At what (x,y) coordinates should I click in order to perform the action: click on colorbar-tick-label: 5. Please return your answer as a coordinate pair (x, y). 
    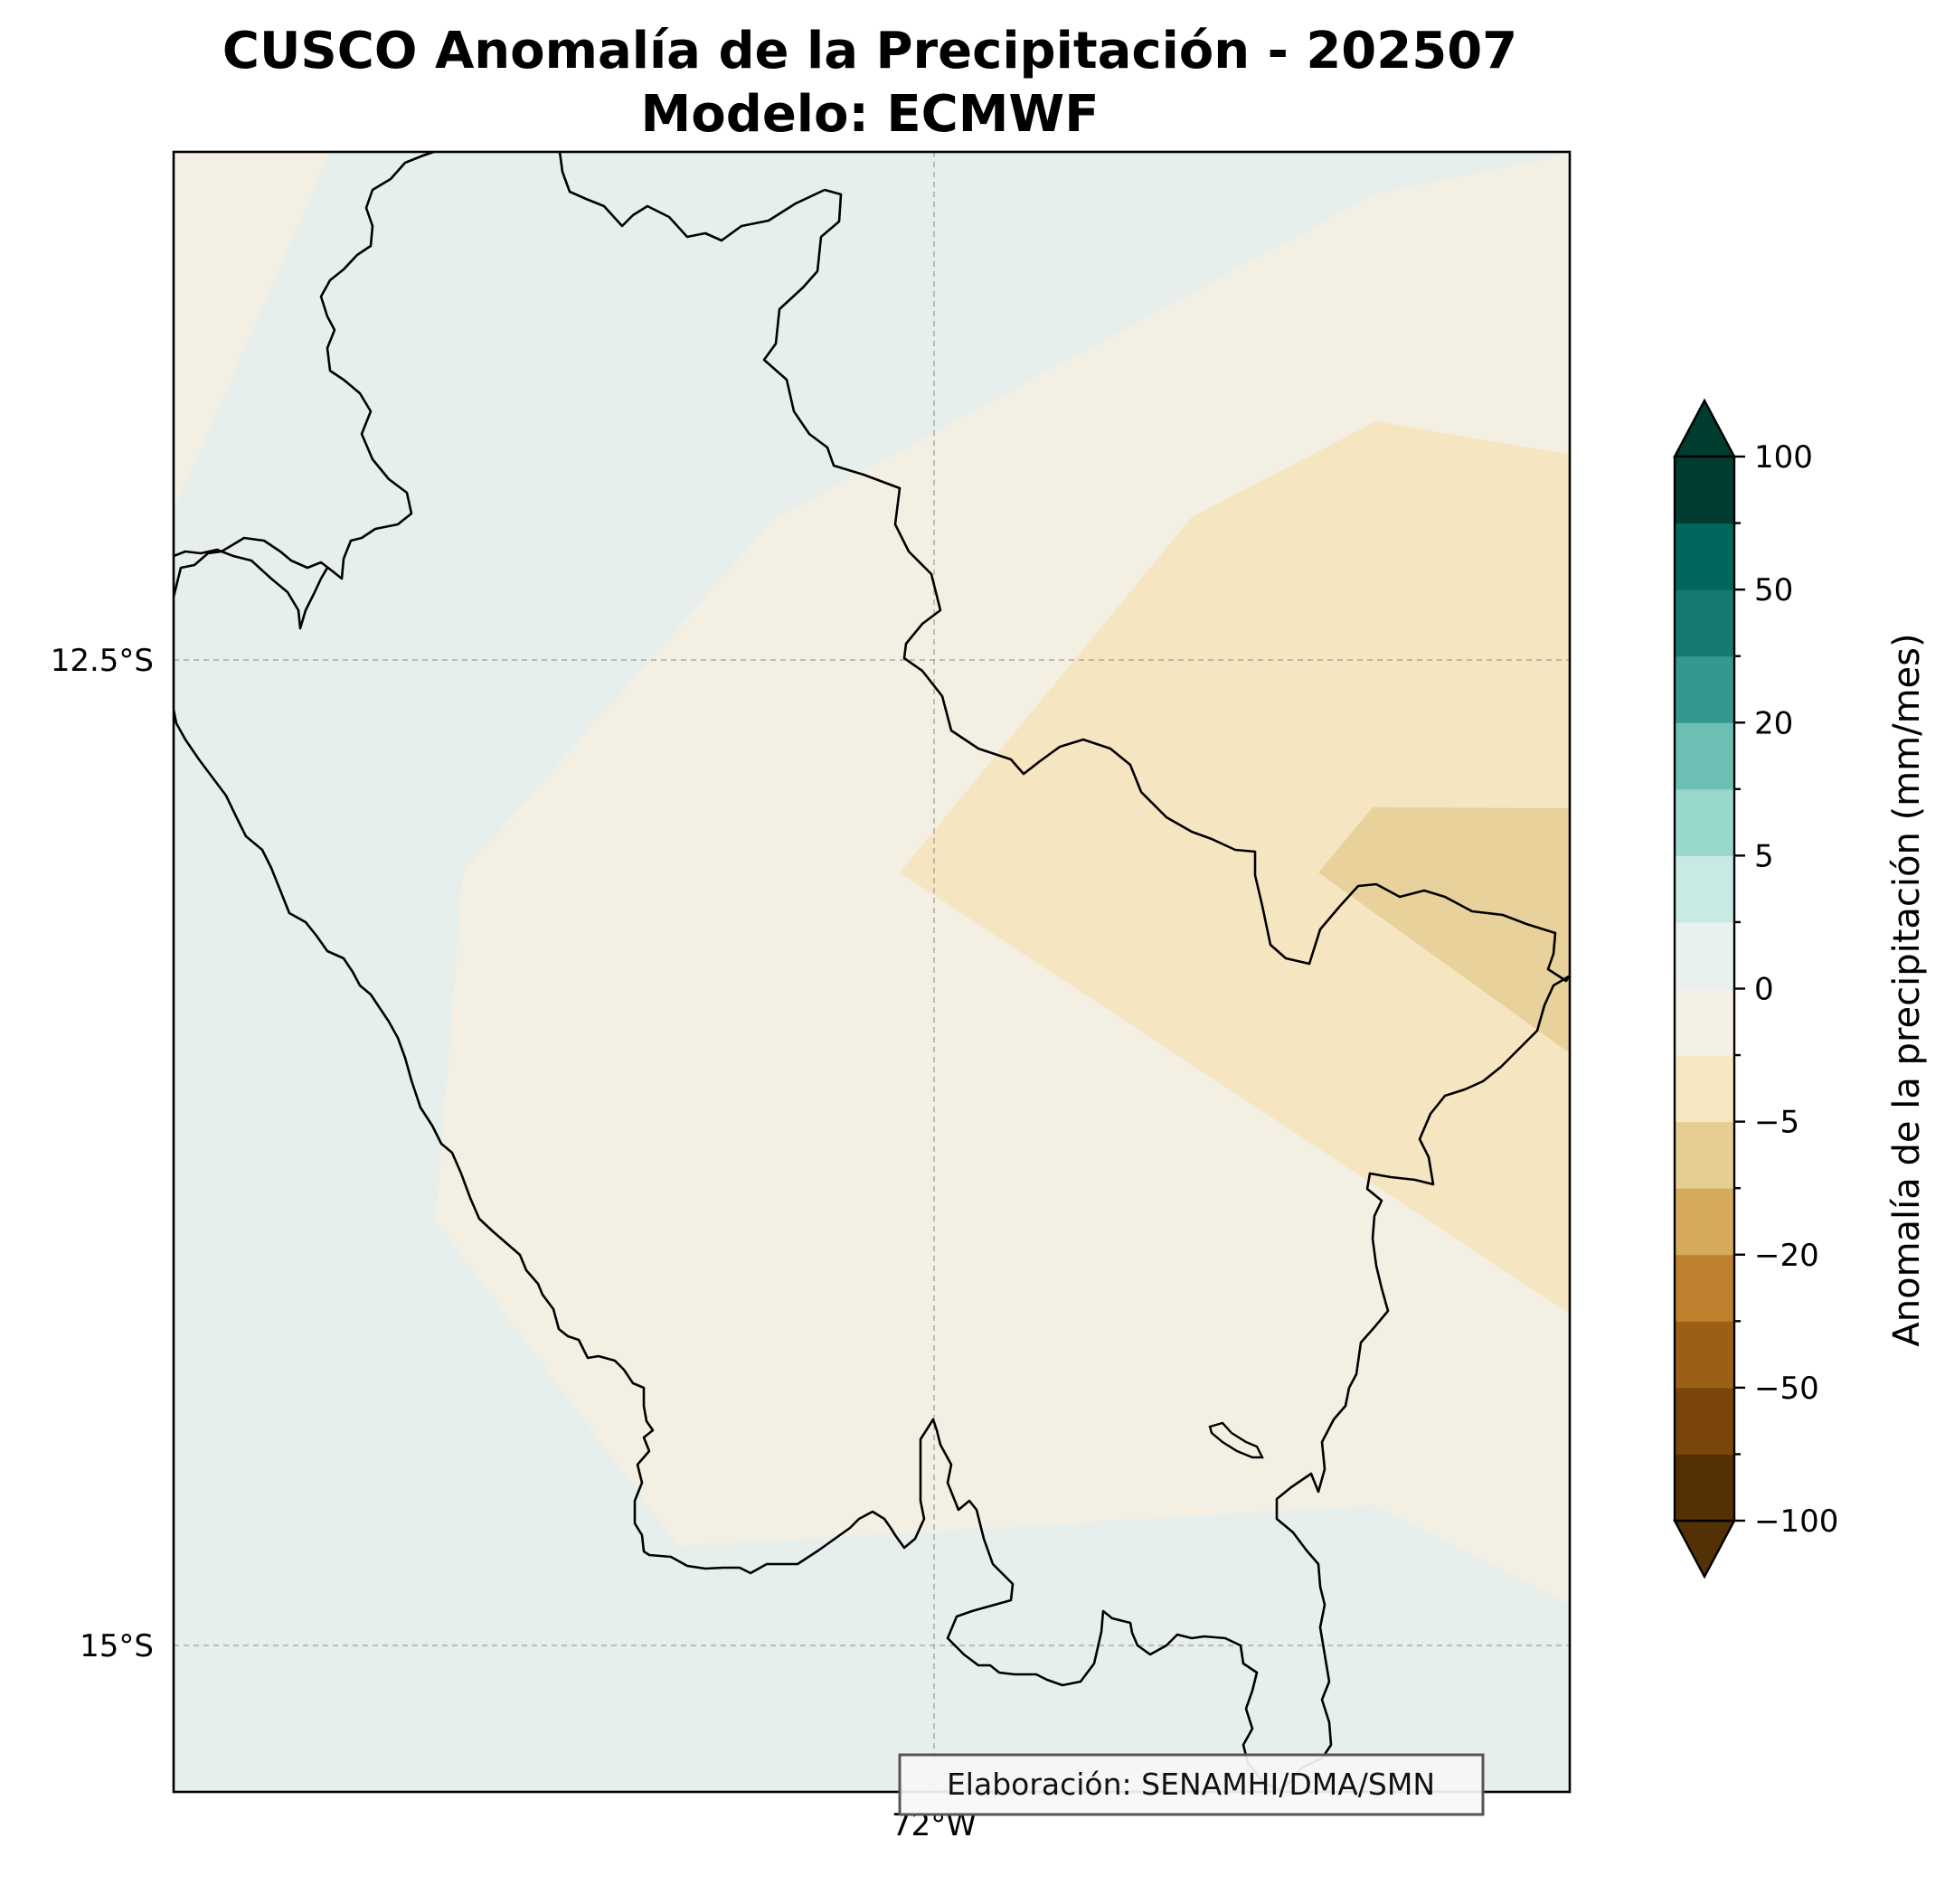
    Looking at the image, I should click on (1764, 856).